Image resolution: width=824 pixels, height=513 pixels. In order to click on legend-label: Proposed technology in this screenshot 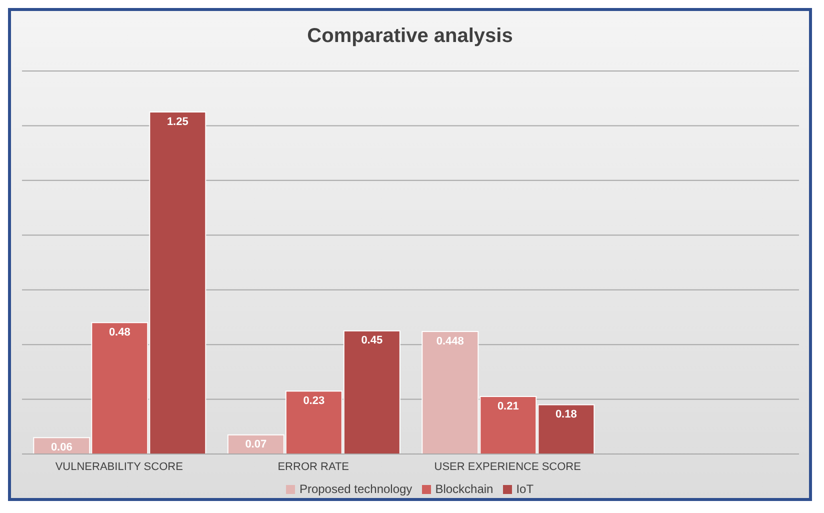, I will do `click(355, 489)`.